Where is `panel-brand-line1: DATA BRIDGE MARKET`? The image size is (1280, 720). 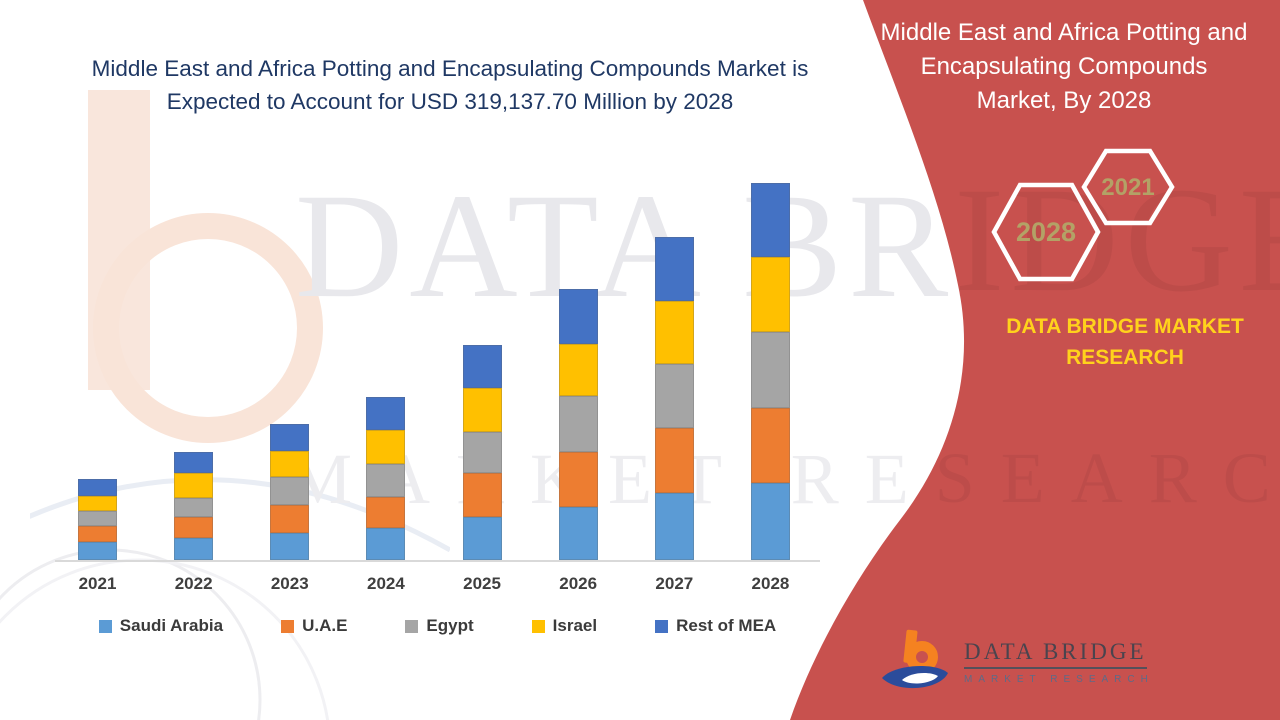 panel-brand-line1: DATA BRIDGE MARKET is located at coordinates (1125, 326).